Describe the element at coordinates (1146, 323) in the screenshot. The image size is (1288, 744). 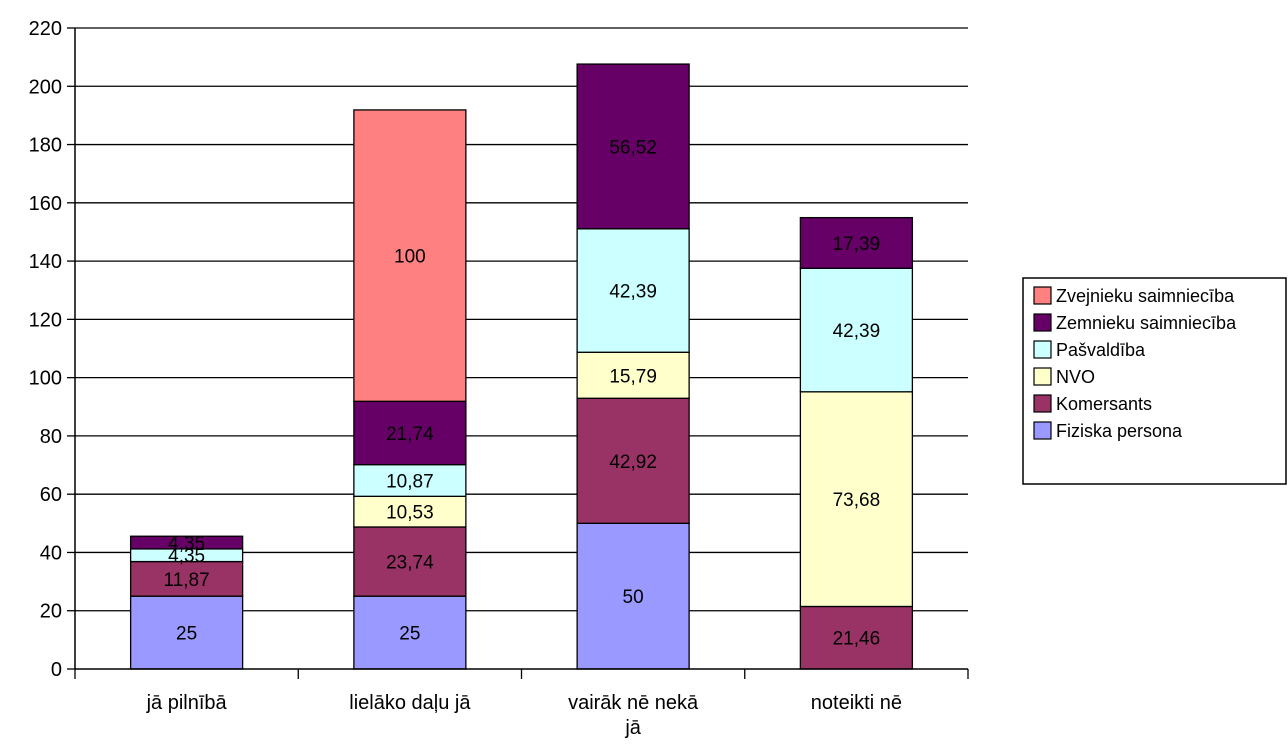
I see `legend-label: Zemnieku saimniecība` at that location.